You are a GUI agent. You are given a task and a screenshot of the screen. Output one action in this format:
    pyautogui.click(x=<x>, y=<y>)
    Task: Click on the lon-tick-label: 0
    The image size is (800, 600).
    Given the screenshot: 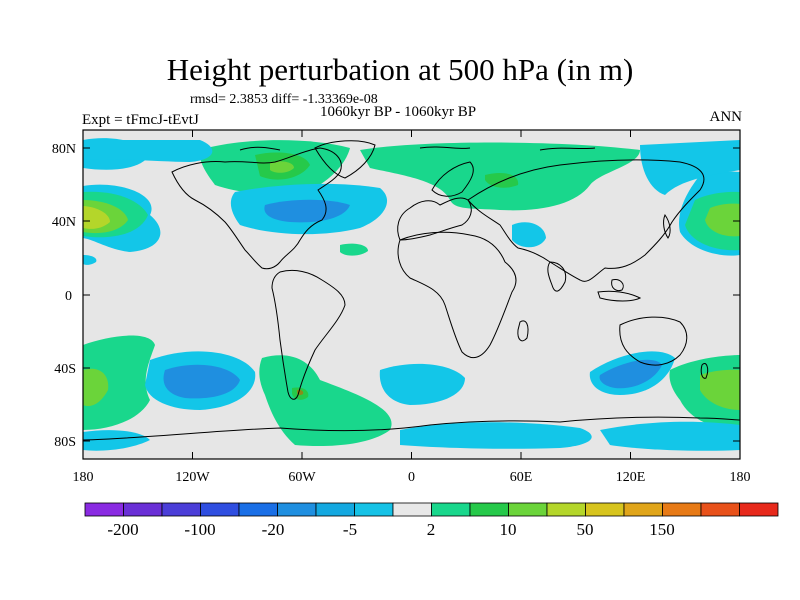 What is the action you would take?
    pyautogui.click(x=411, y=477)
    